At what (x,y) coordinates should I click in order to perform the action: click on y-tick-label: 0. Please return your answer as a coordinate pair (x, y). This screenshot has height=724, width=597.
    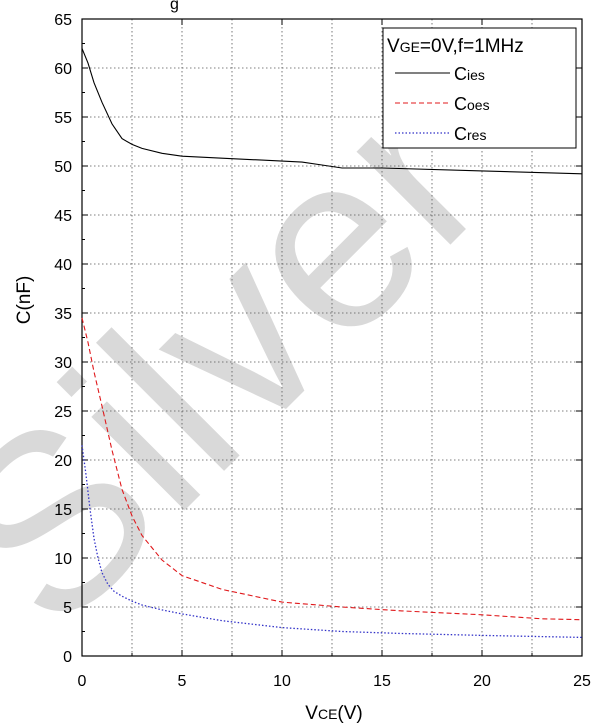
    Looking at the image, I should click on (67, 657).